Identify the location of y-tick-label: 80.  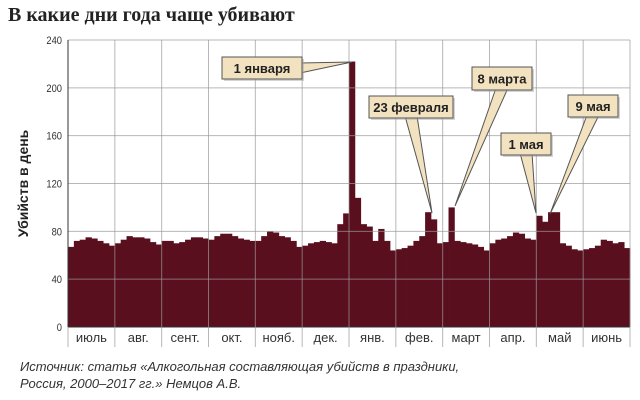
(57, 233).